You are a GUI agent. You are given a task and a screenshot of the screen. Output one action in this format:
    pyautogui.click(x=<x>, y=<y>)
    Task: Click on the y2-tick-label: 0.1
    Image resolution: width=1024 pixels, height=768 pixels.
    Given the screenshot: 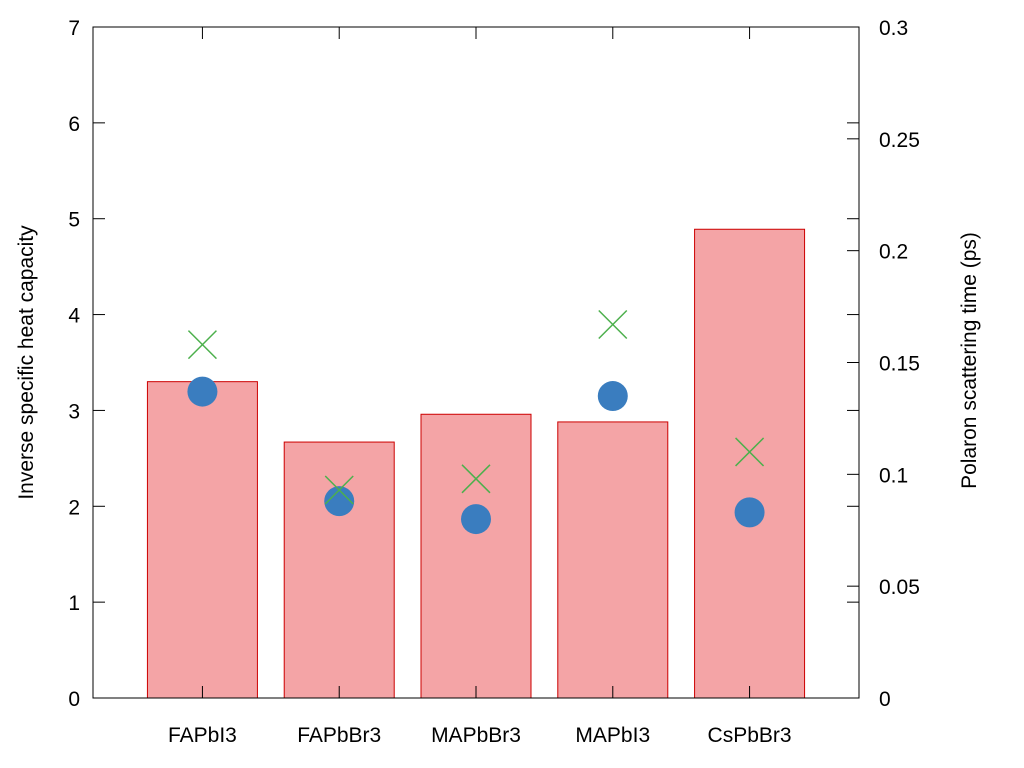 What is the action you would take?
    pyautogui.click(x=893, y=475)
    